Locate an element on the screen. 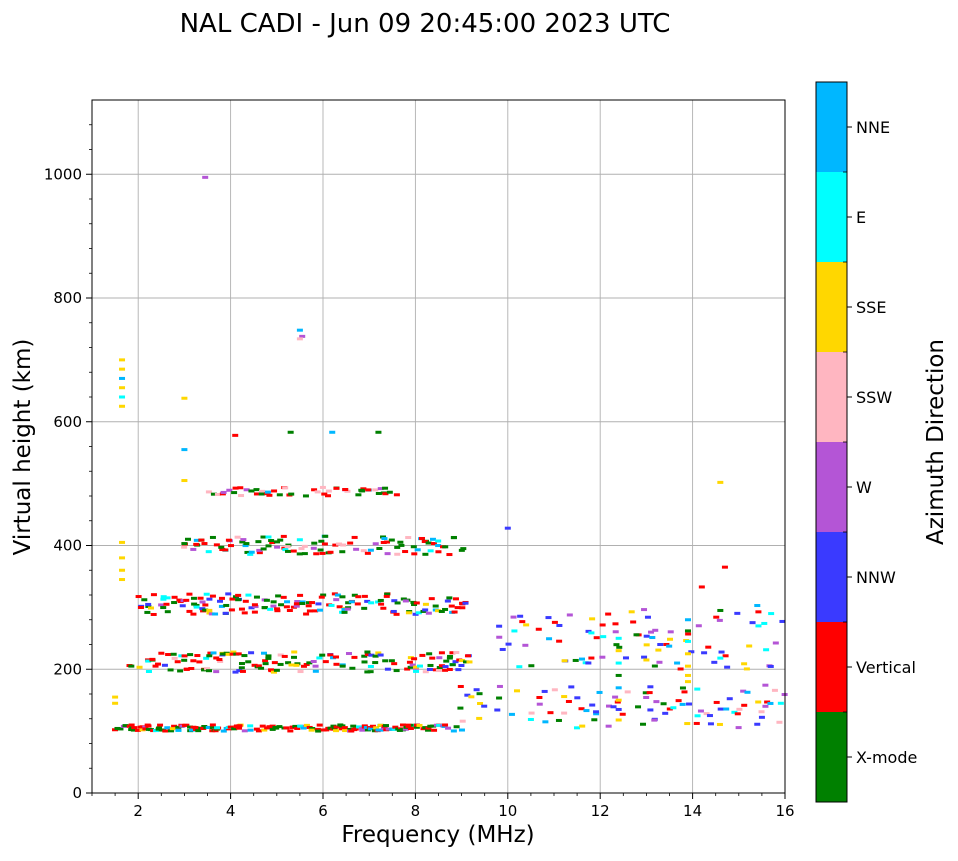  chart-title: NAL CADI - Jun 09 20:45:00 2023 UTC is located at coordinates (425, 24).